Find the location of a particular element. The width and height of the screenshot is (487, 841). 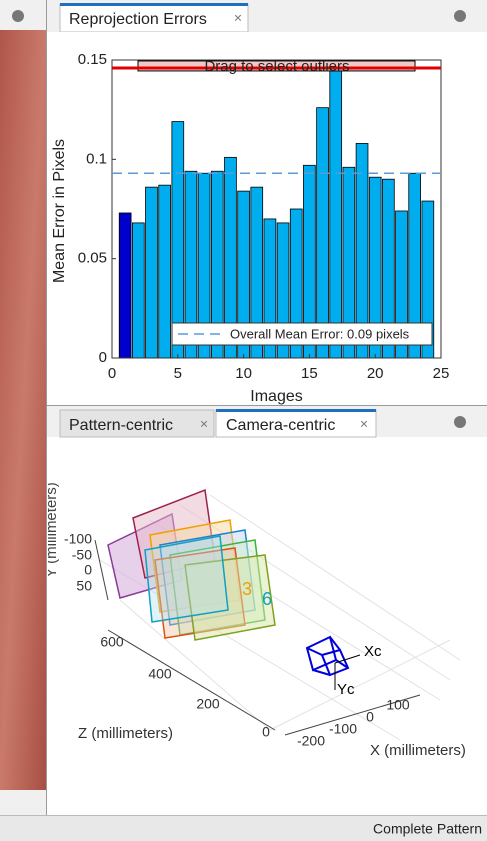

camera-label: Xc is located at coordinates (373, 651).